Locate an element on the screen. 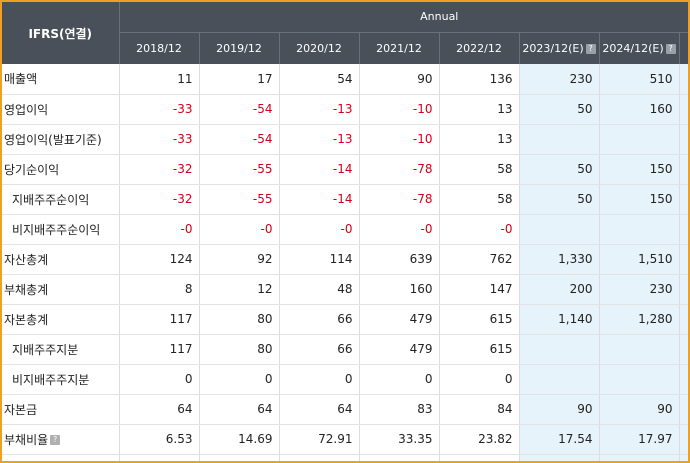 Image resolution: width=690 pixels, height=463 pixels. row-label: 영업이익(발표기준) is located at coordinates (60, 139).